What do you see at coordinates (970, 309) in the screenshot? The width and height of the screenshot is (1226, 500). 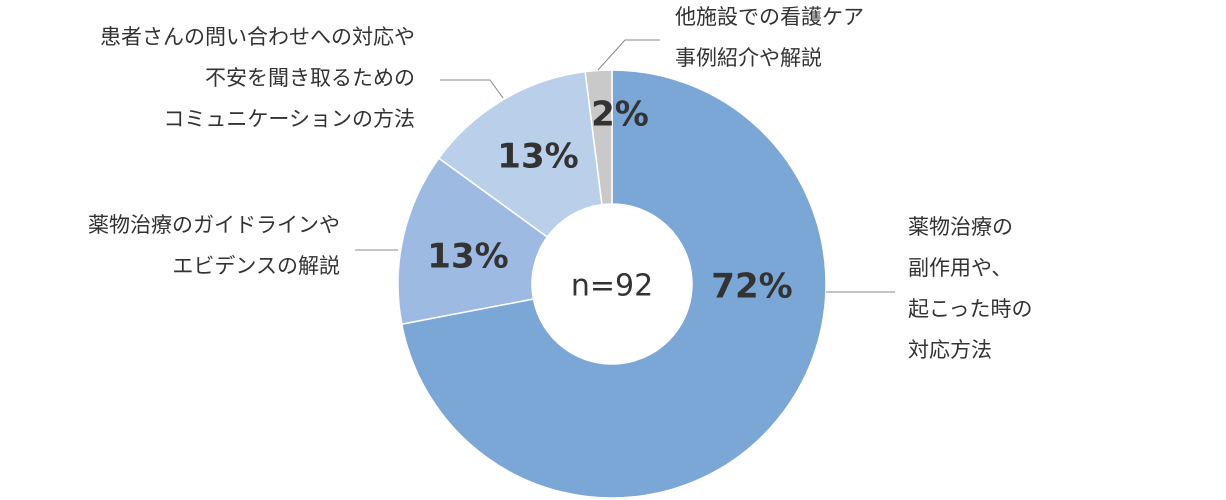 I see `category-label: 起こった時の` at bounding box center [970, 309].